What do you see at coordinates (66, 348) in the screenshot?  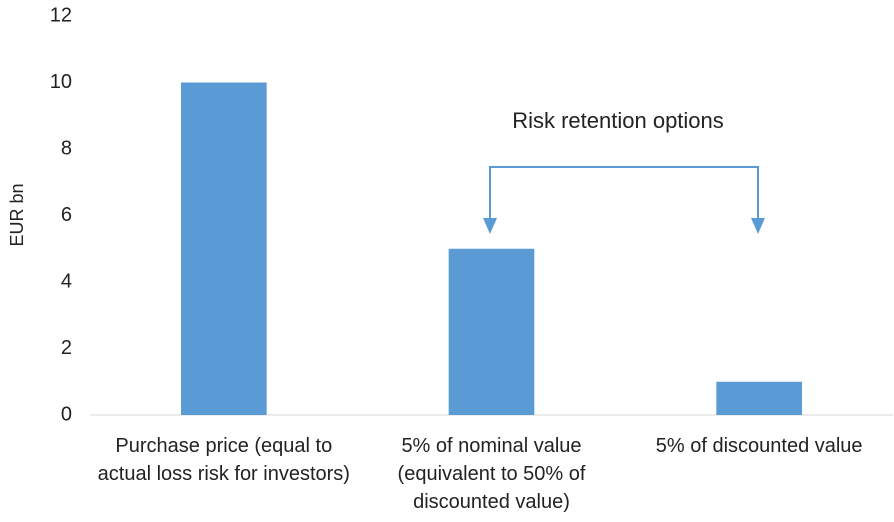 I see `y-tick-label: 2` at bounding box center [66, 348].